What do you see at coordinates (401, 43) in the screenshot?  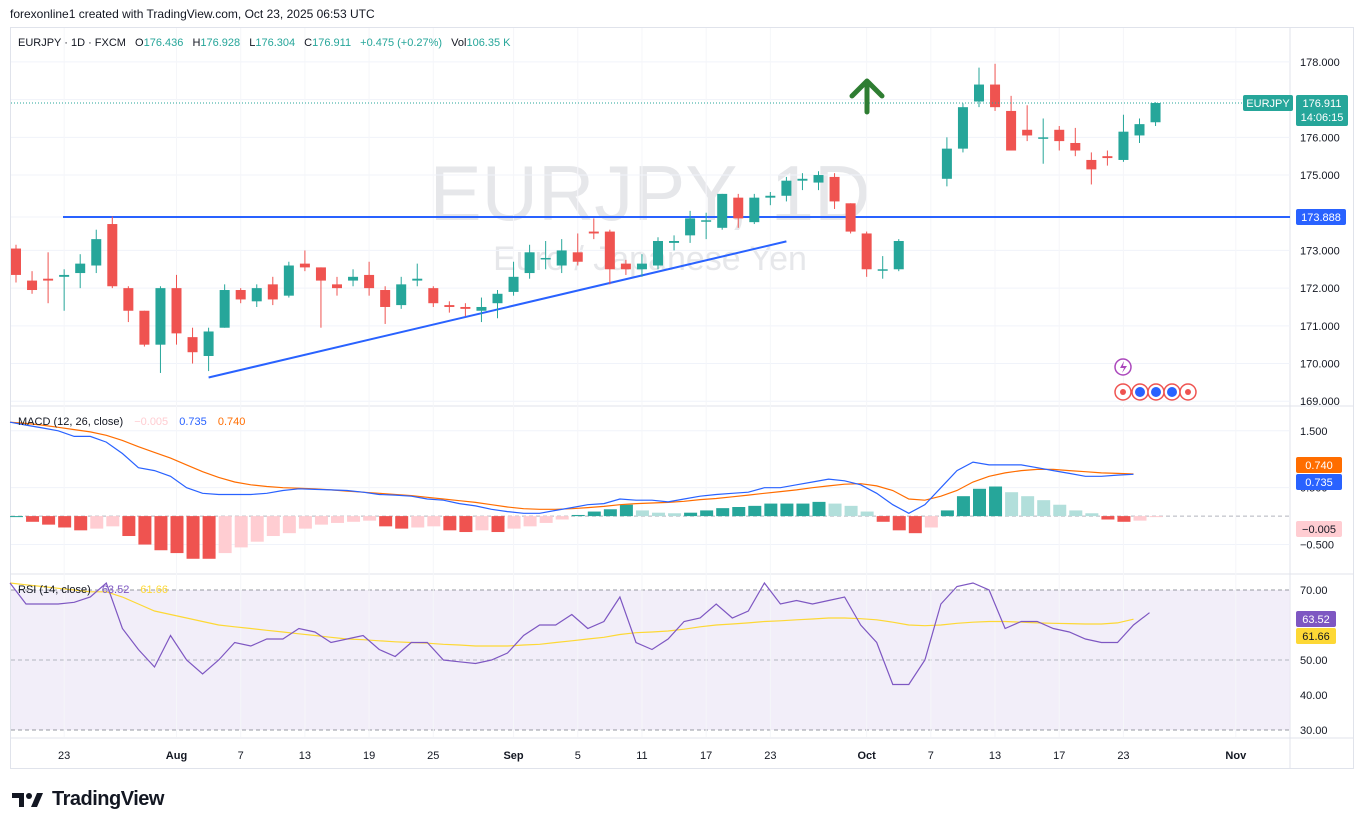 I see `change-value: +0.475 (+0.27%)` at bounding box center [401, 43].